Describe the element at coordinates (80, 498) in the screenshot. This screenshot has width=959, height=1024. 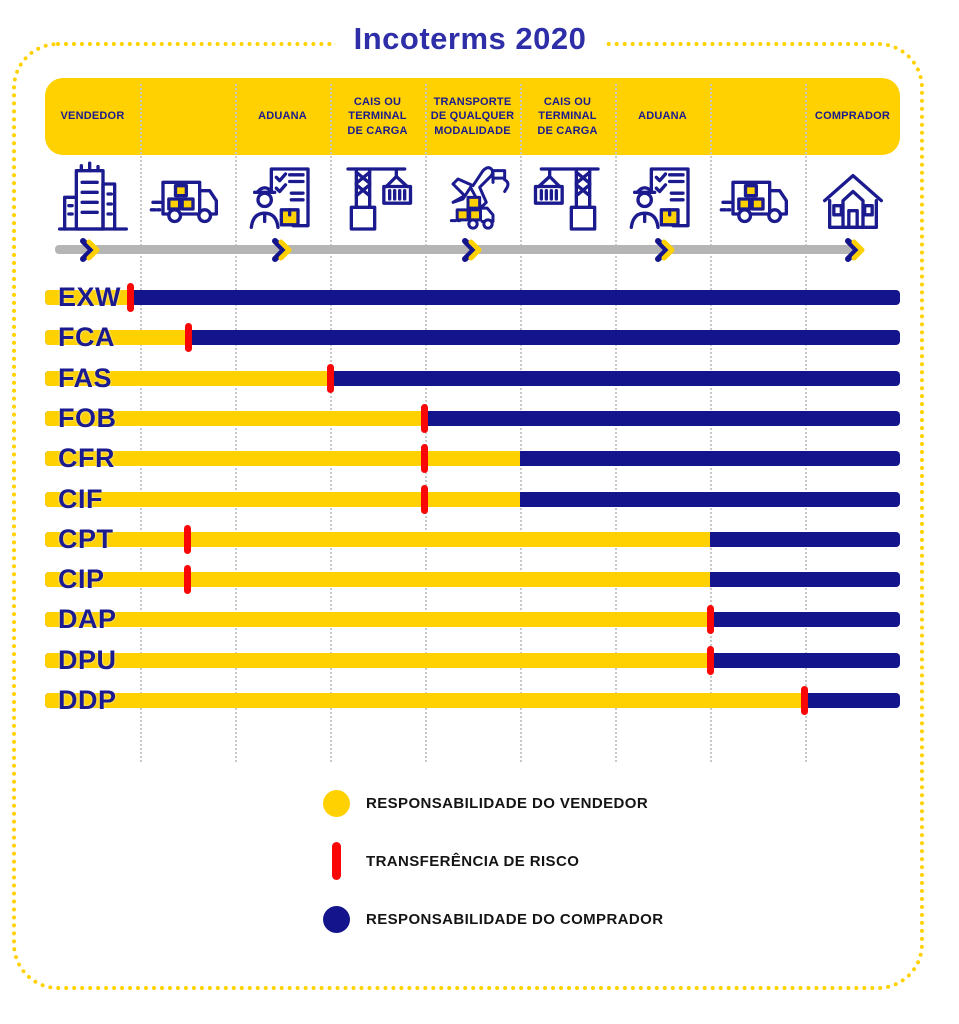
I see `incoterm-code-label: CIF` at that location.